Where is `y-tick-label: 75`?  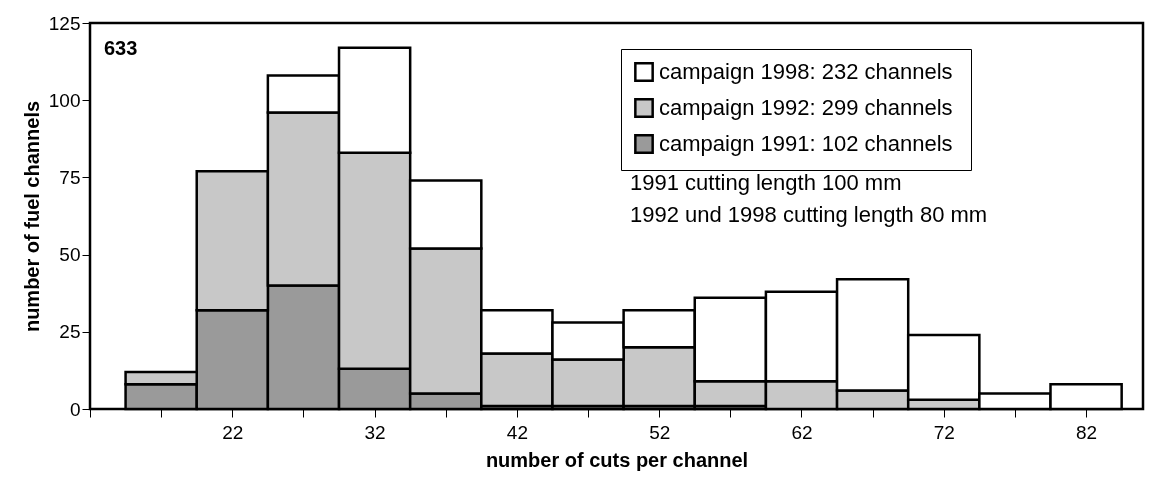
y-tick-label: 75 is located at coordinates (70, 177).